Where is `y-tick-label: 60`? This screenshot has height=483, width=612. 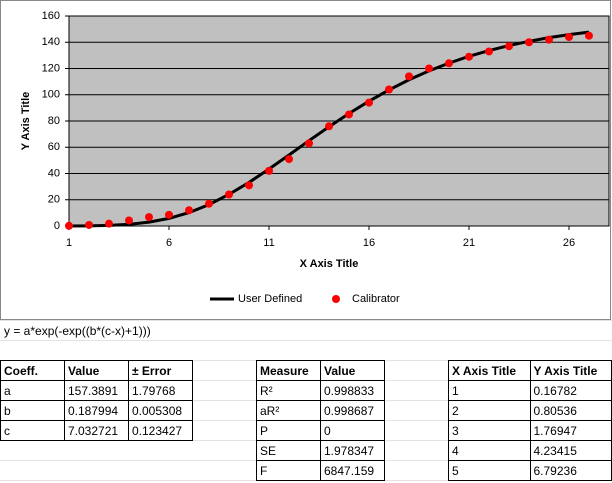
y-tick-label: 60 is located at coordinates (54, 147).